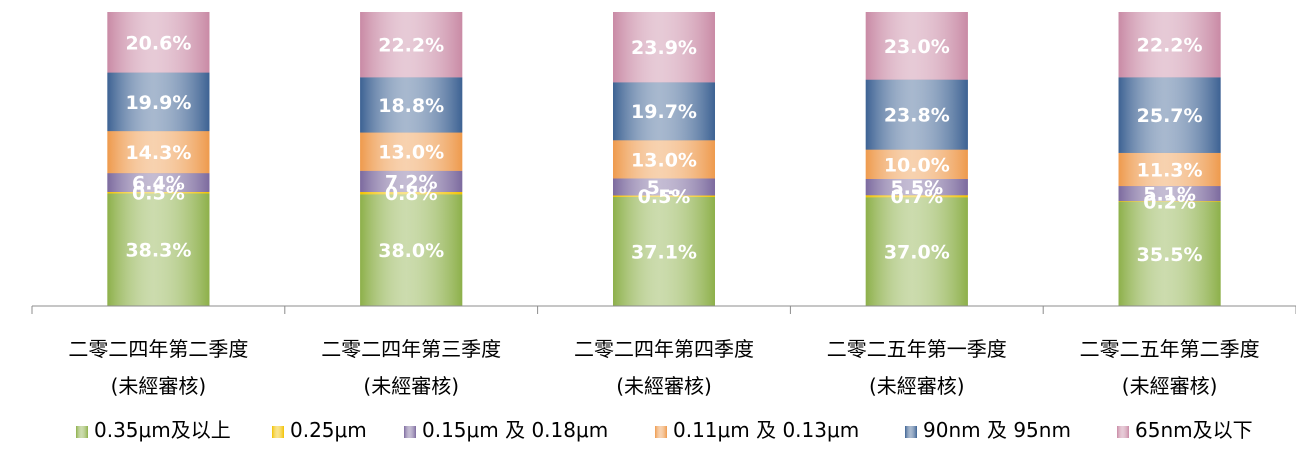 This screenshot has height=471, width=1296. I want to click on data-label: 7.2%, so click(411, 182).